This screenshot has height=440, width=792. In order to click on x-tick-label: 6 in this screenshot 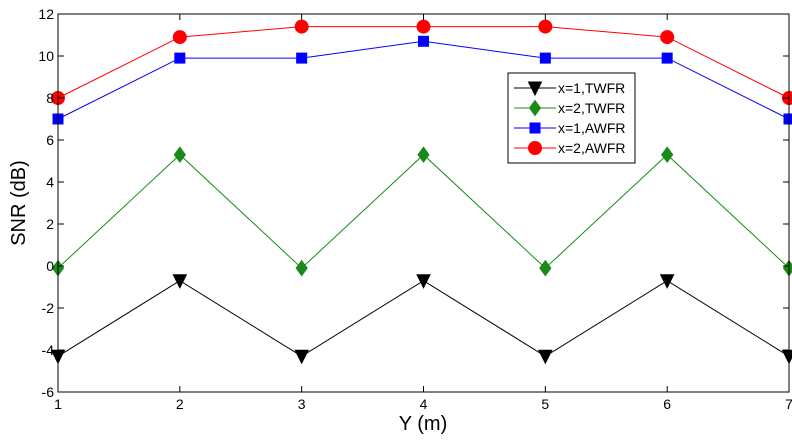, I will do `click(667, 404)`.